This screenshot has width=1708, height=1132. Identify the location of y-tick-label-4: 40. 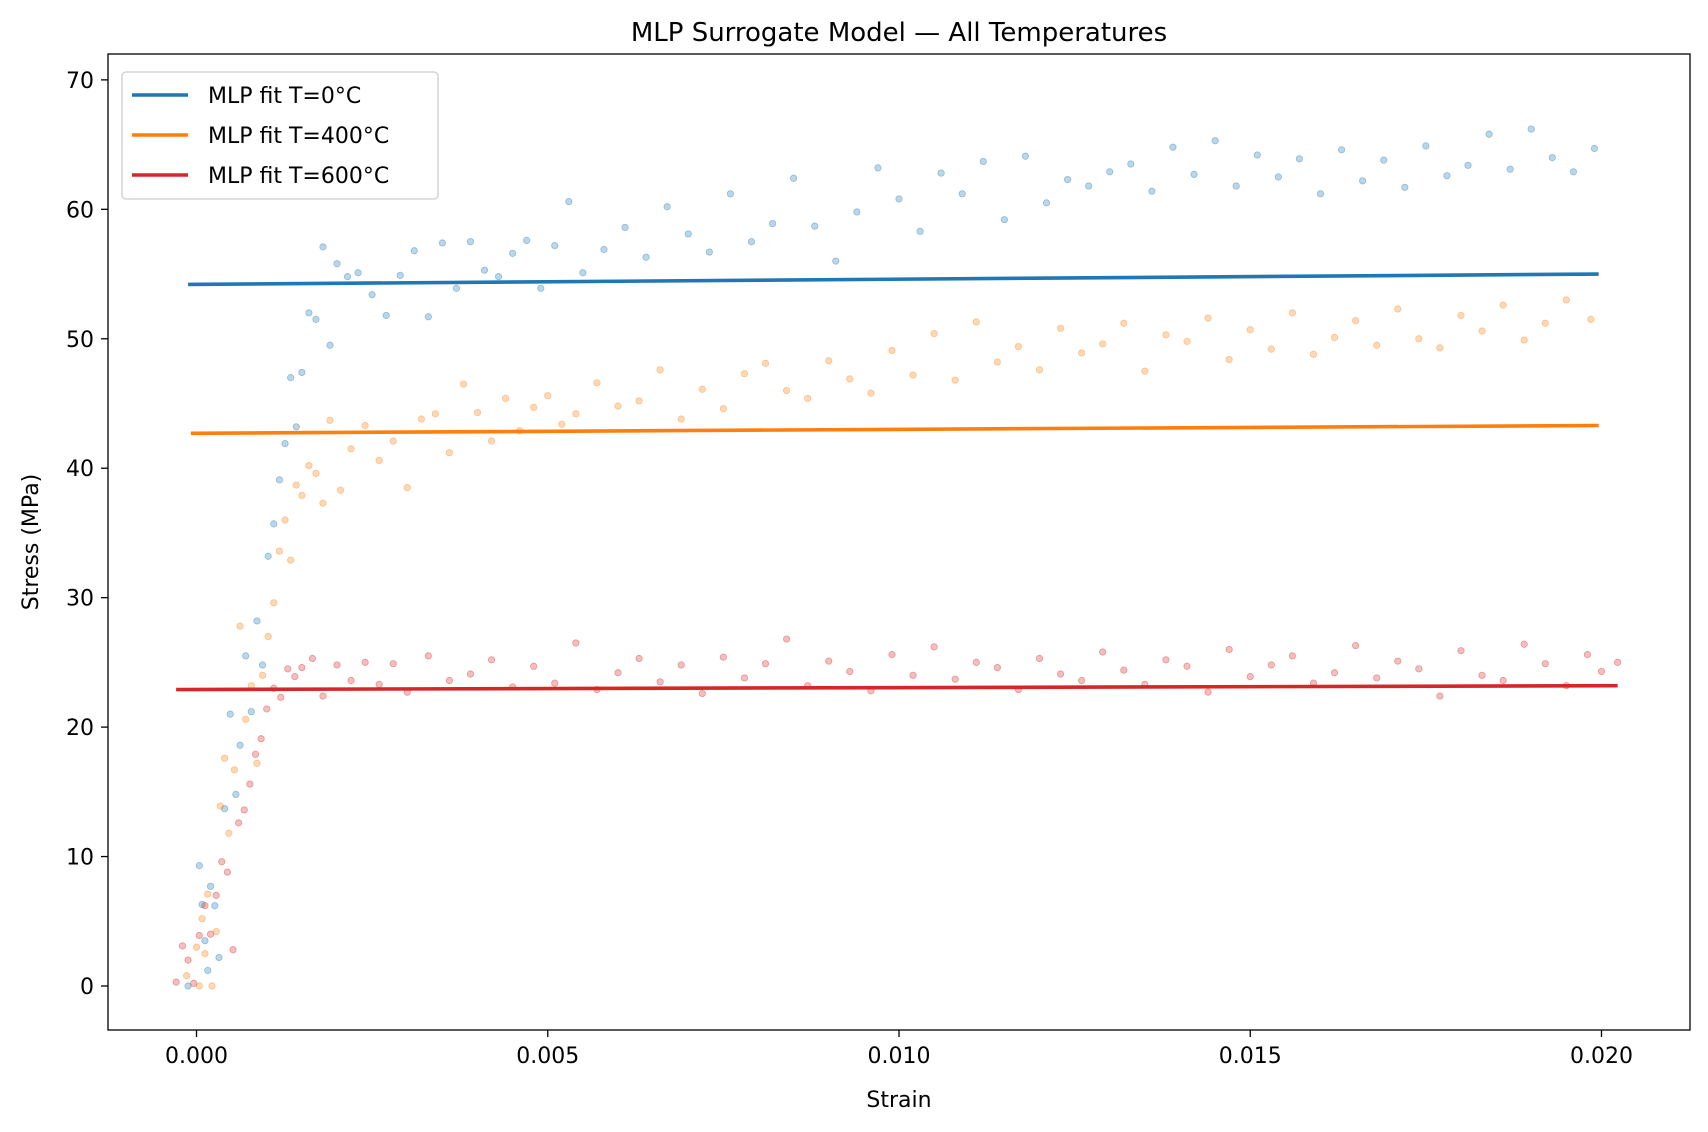
(80, 469).